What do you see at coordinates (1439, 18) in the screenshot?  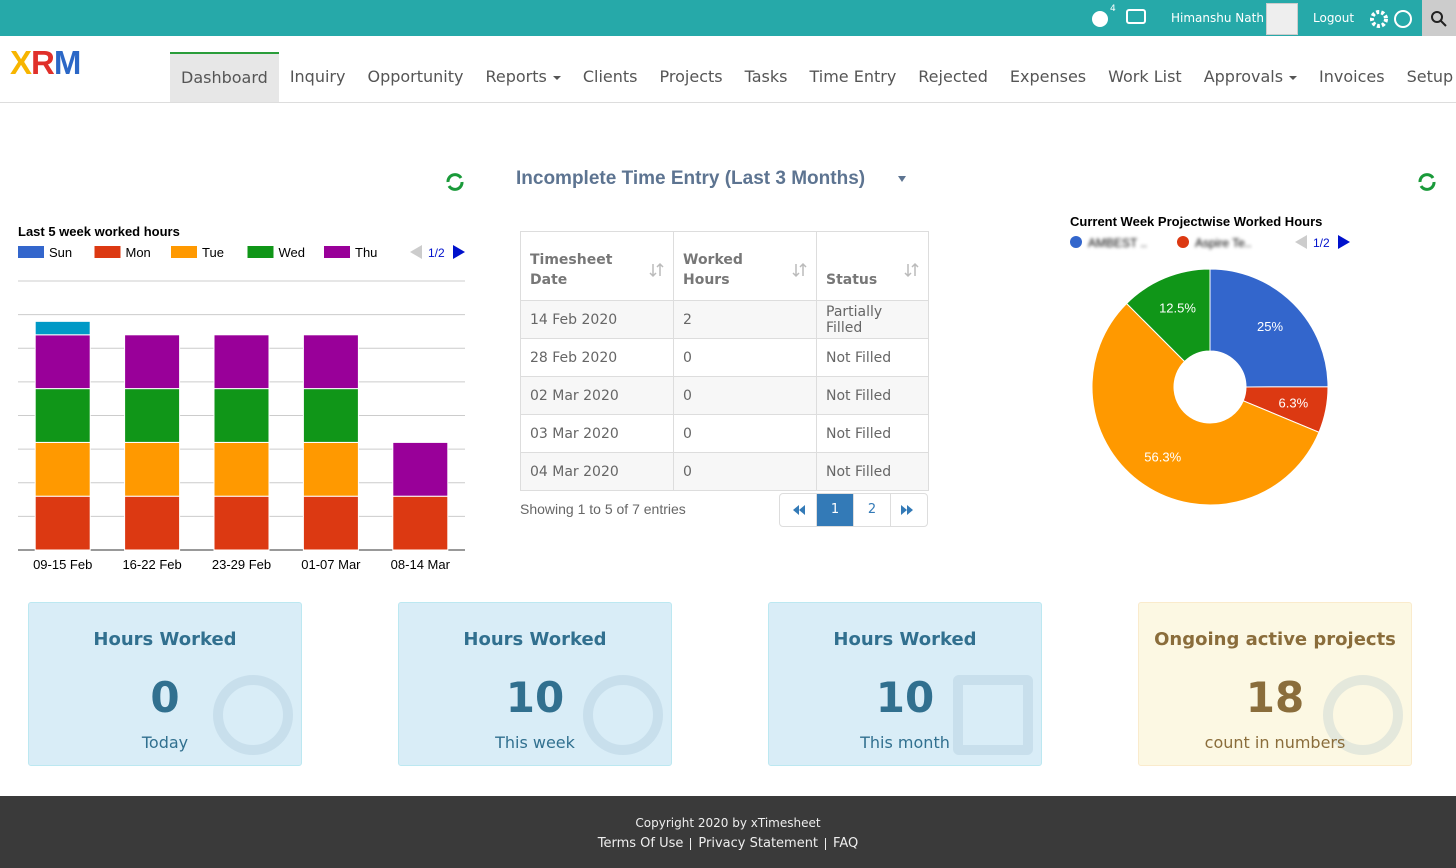 I see `search-button` at bounding box center [1439, 18].